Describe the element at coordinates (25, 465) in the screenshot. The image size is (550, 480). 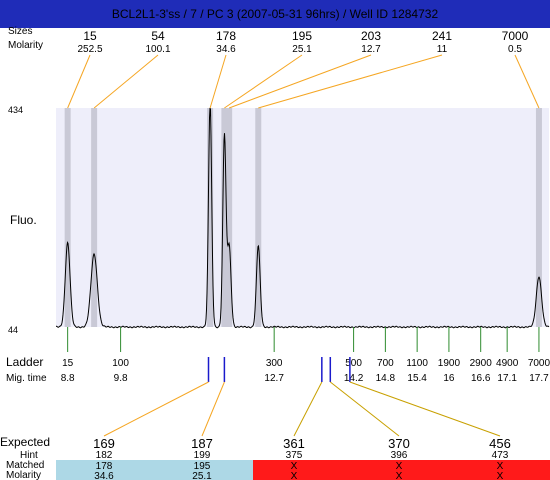
I see `matched-label: Matched` at that location.